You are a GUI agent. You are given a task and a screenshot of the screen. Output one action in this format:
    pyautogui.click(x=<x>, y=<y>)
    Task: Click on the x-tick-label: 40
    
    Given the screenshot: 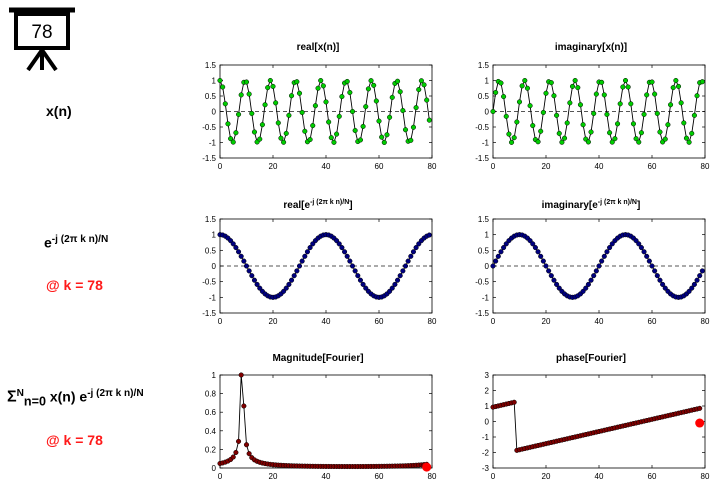 What is the action you would take?
    pyautogui.click(x=326, y=321)
    